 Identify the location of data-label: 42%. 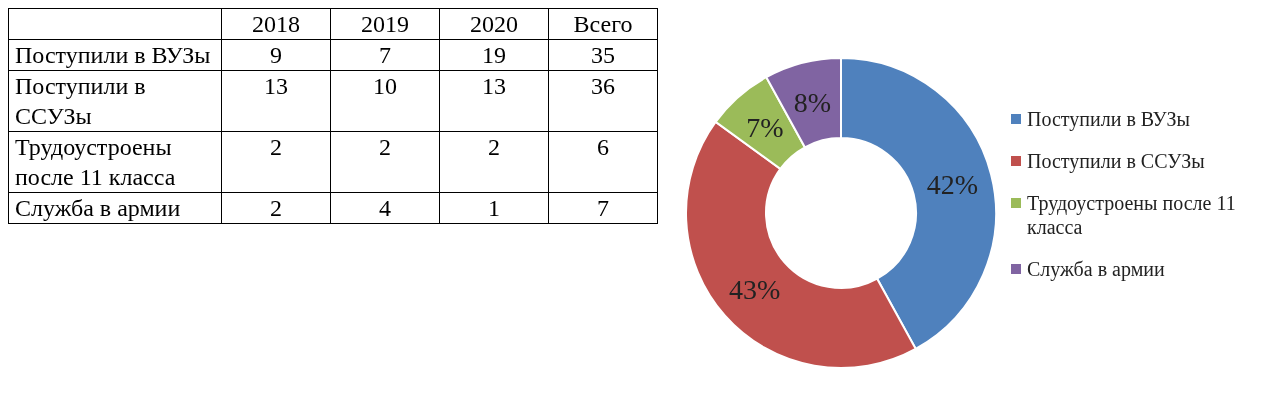
(952, 185).